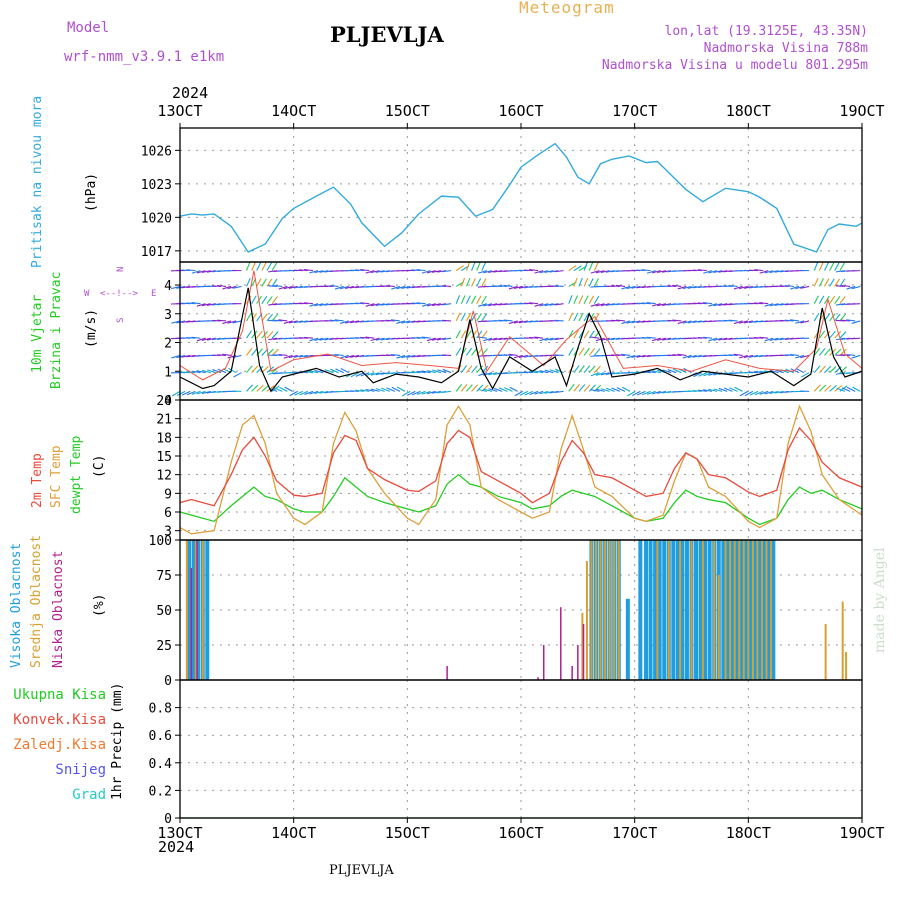  I want to click on wind-ytick-label: 3, so click(168, 315).